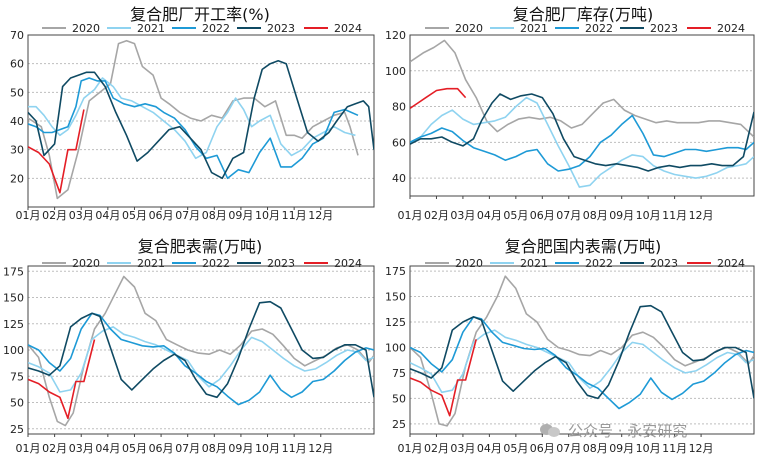  What do you see at coordinates (13, 298) in the screenshot?
I see `y-tick-label: 150` at bounding box center [13, 298].